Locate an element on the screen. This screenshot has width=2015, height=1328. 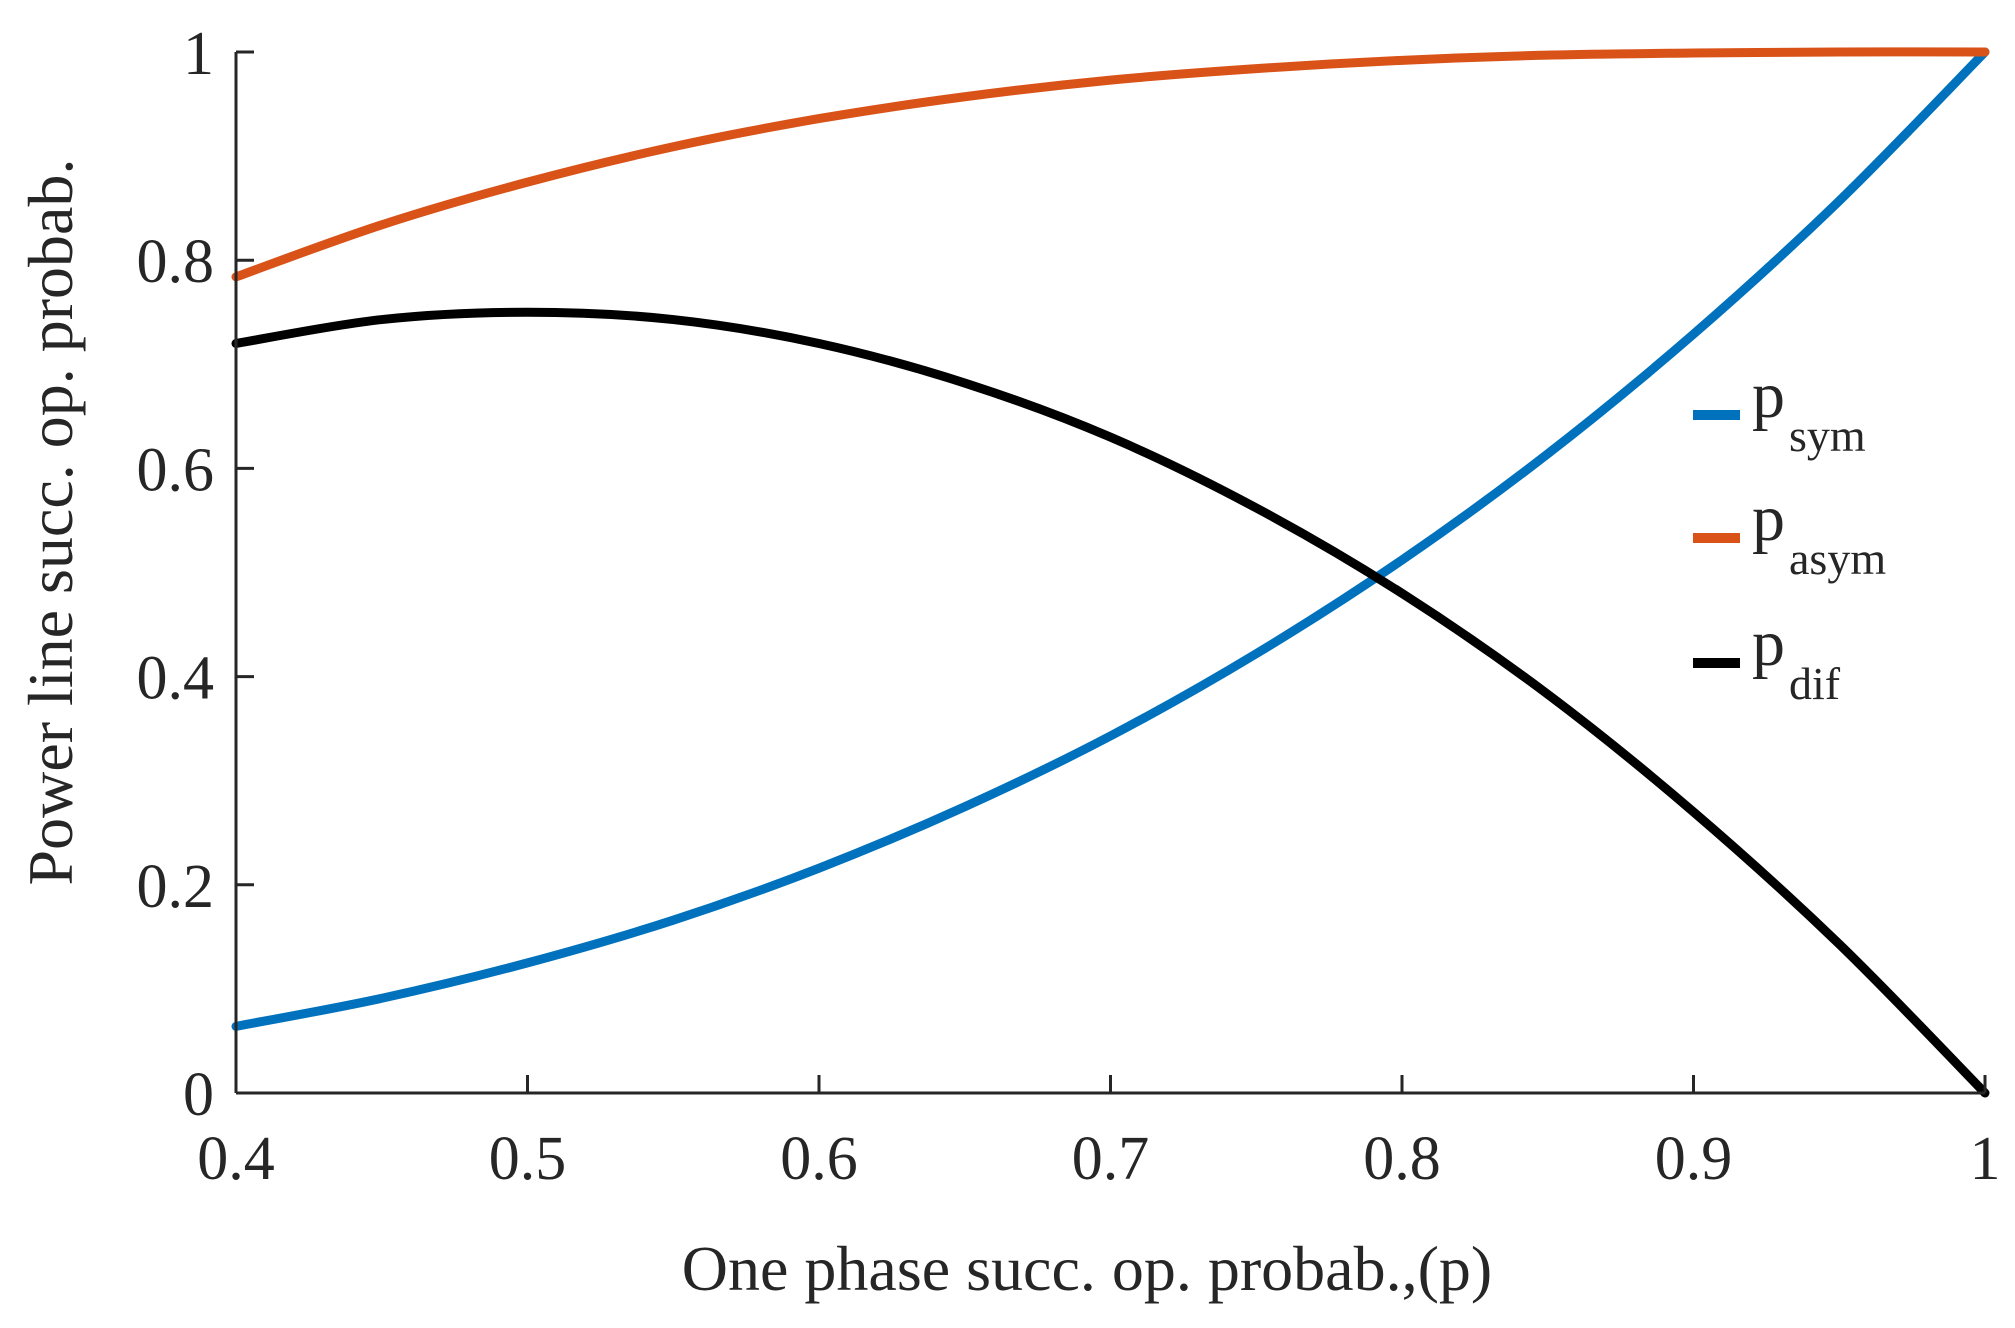
legend-item-dif: pdif is located at coordinates (1767, 658).